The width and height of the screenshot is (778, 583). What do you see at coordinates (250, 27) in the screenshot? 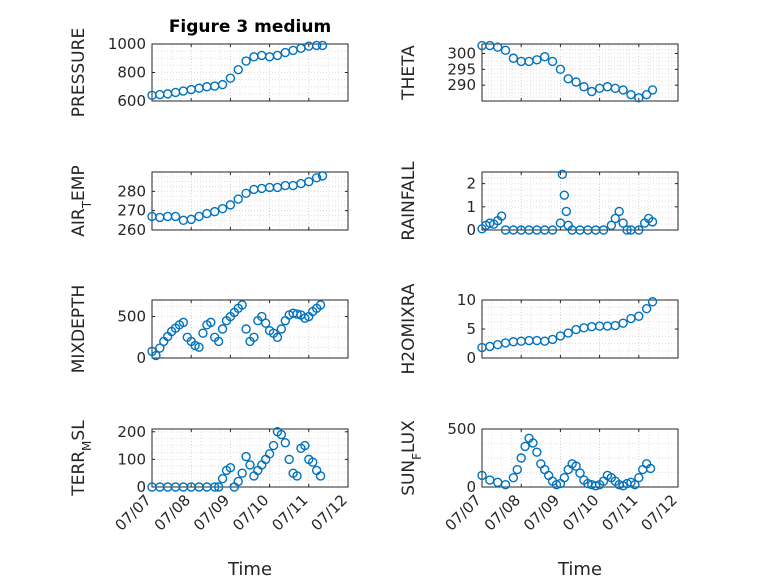
I see `figure-title: Figure 3 medium` at bounding box center [250, 27].